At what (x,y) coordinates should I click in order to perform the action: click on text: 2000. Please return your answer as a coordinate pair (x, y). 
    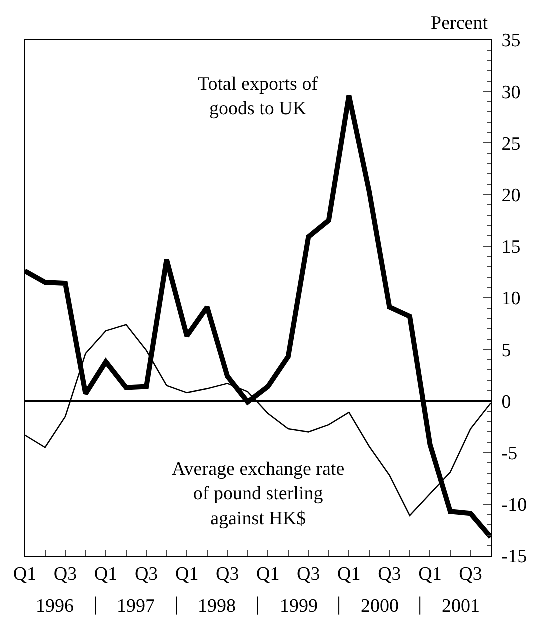
    Looking at the image, I should click on (380, 606).